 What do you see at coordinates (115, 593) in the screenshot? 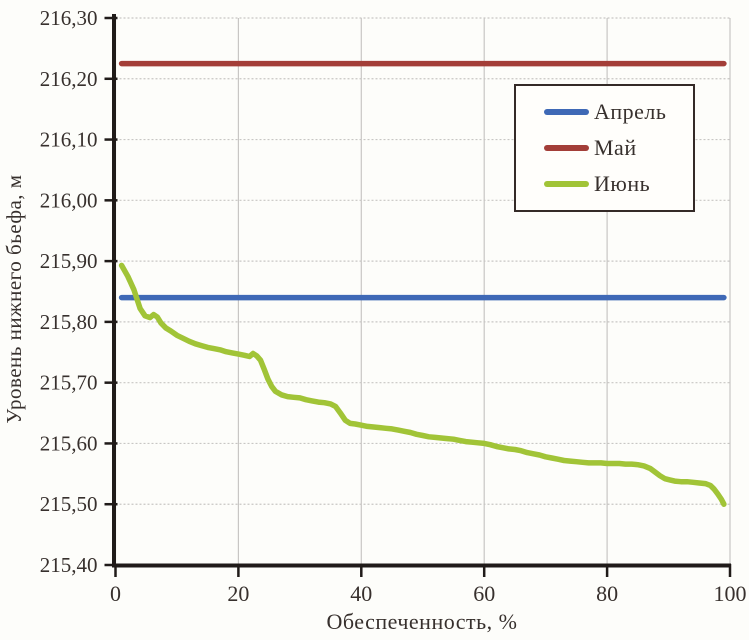
I see `x-tick-label: 0` at bounding box center [115, 593].